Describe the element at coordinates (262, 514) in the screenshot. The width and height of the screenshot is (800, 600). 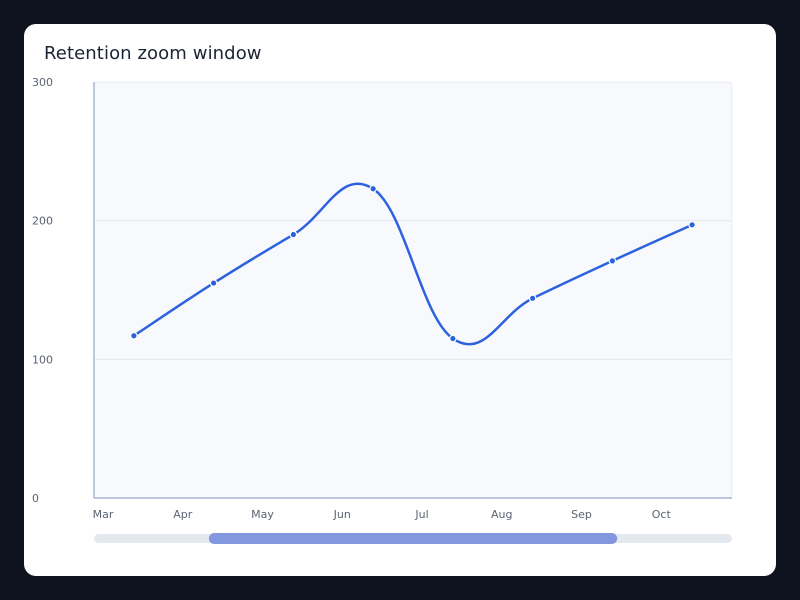
I see `x-tick-label: May` at that location.